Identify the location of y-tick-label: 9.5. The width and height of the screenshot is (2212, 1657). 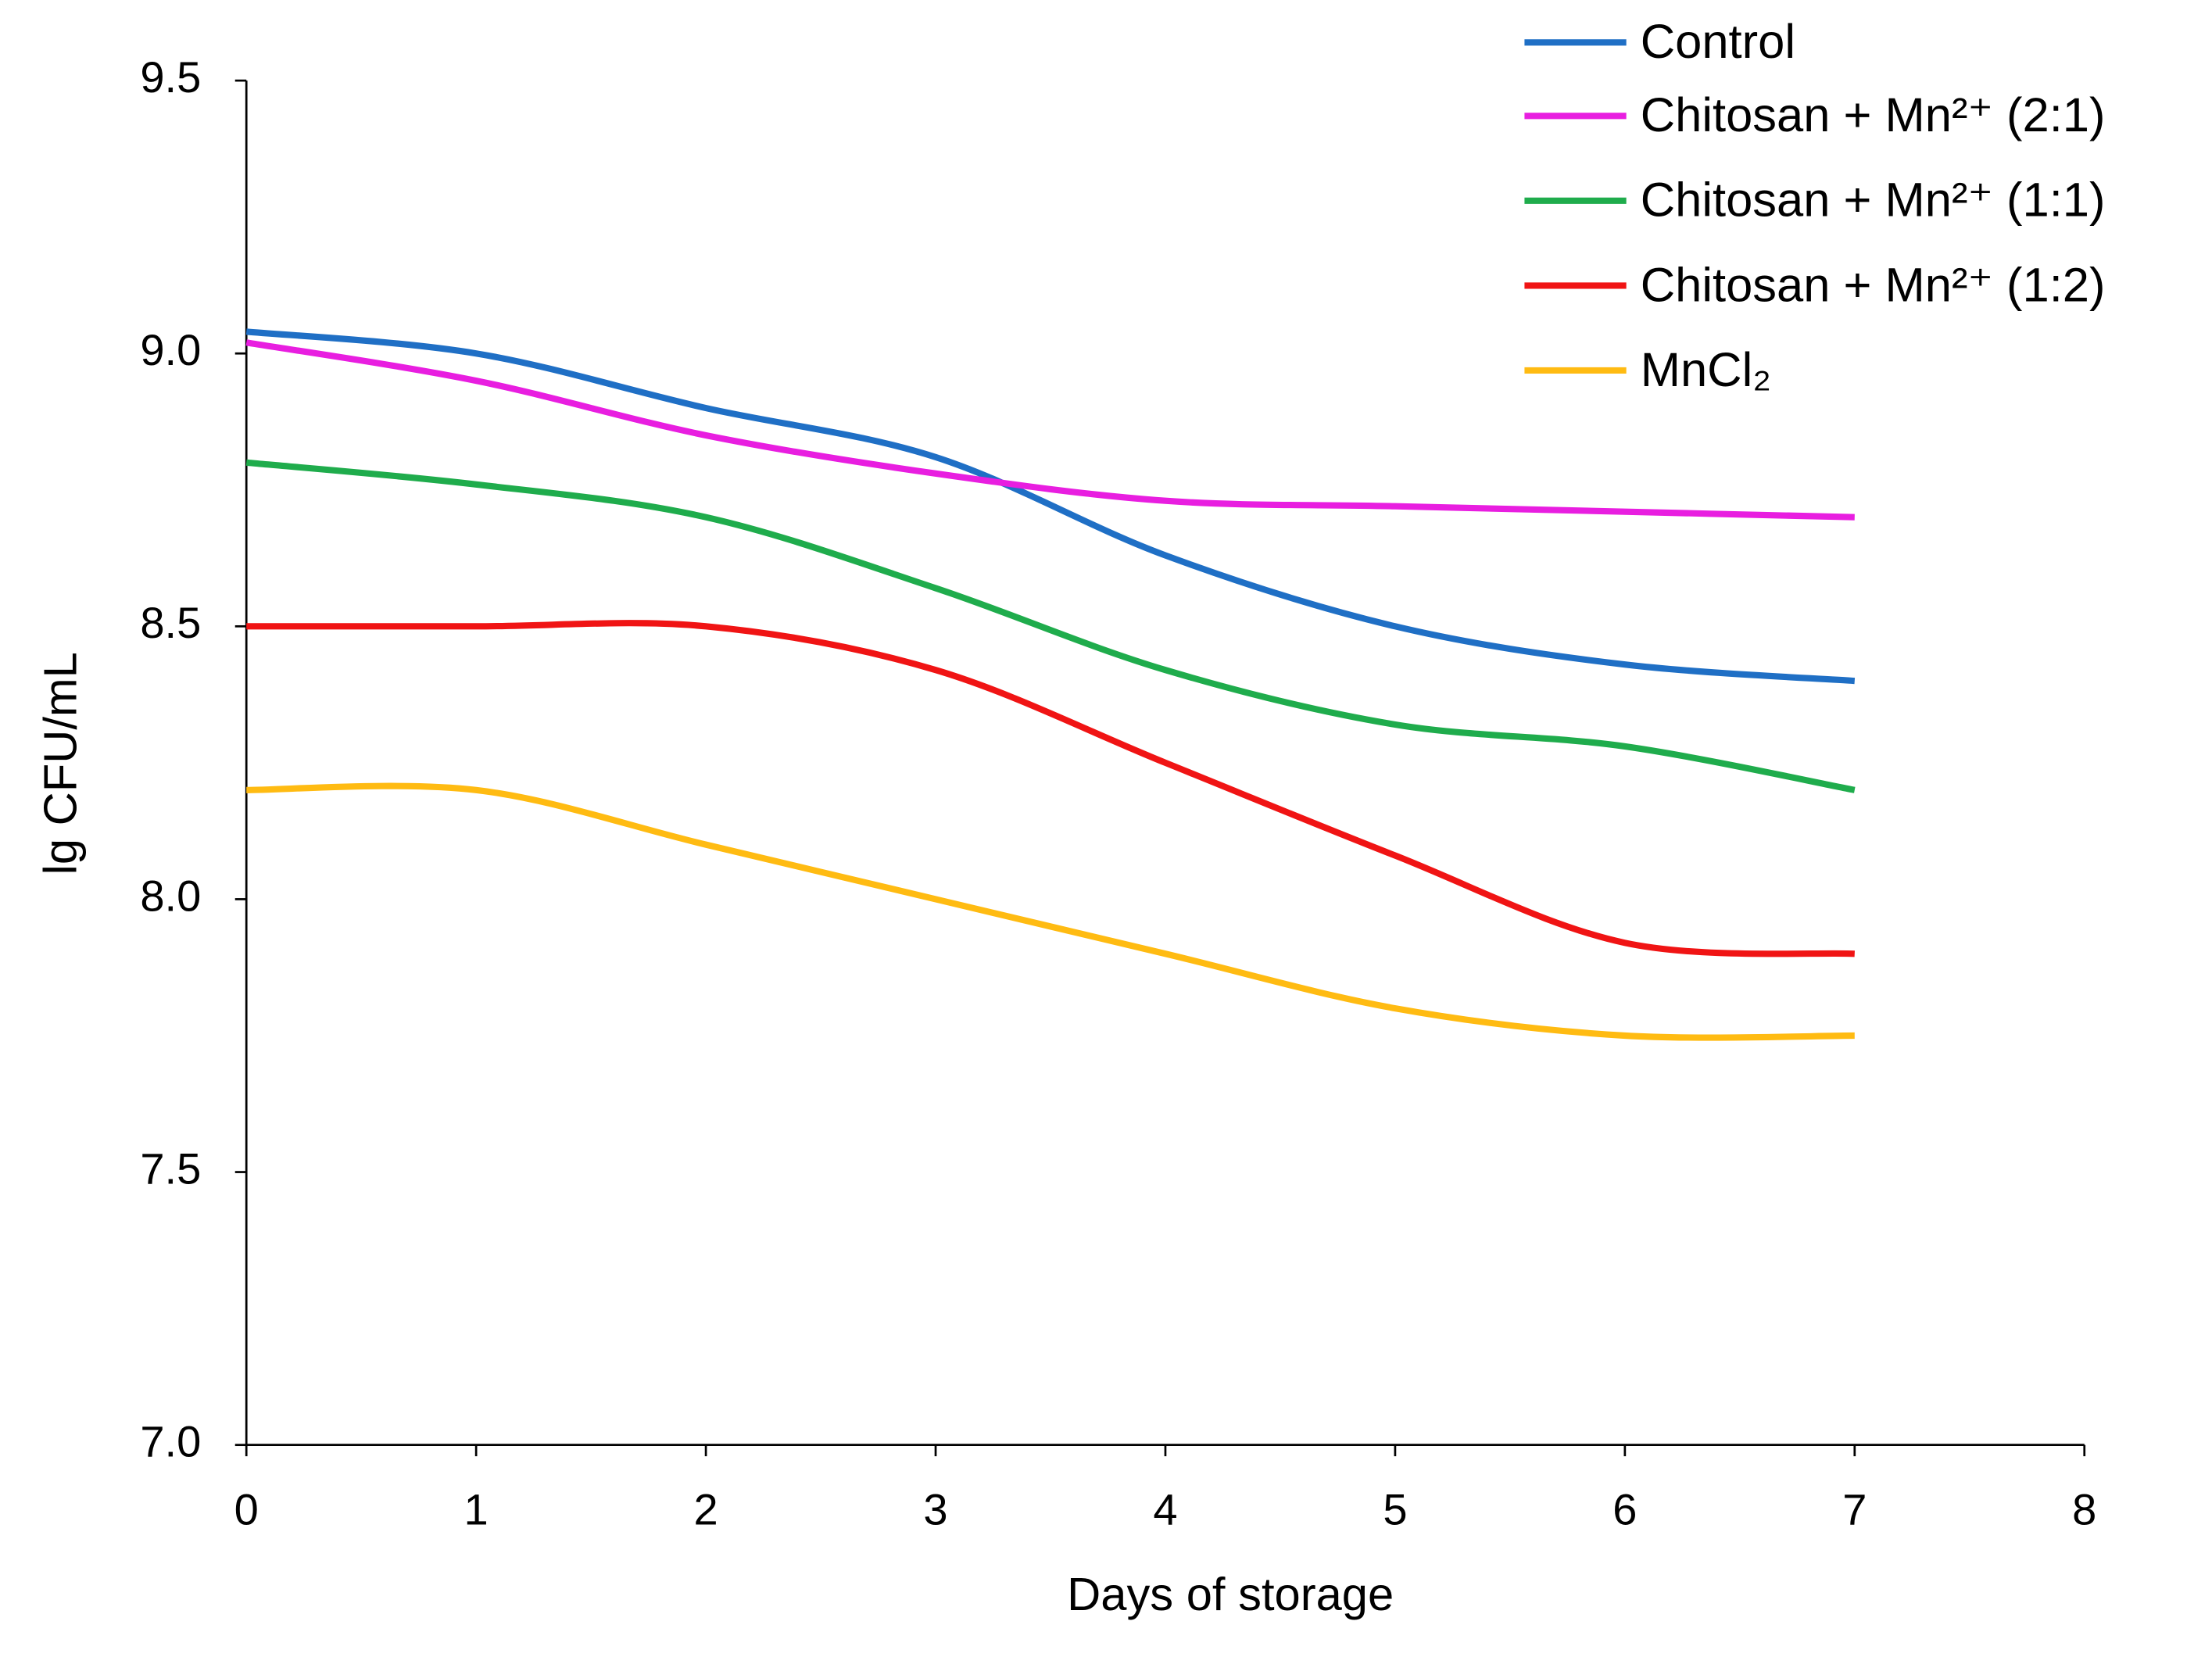
(170, 77).